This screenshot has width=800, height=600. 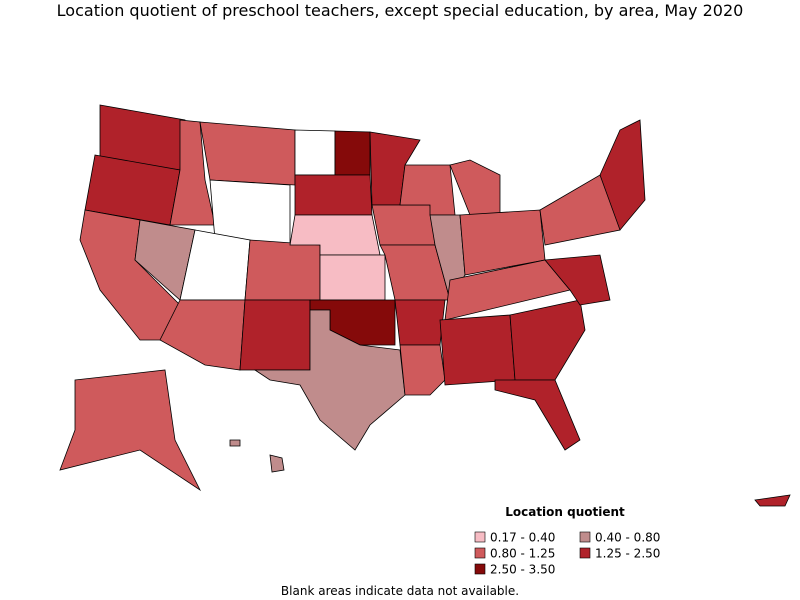 What do you see at coordinates (627, 538) in the screenshot?
I see `legend-label: 0.40 - 0.80` at bounding box center [627, 538].